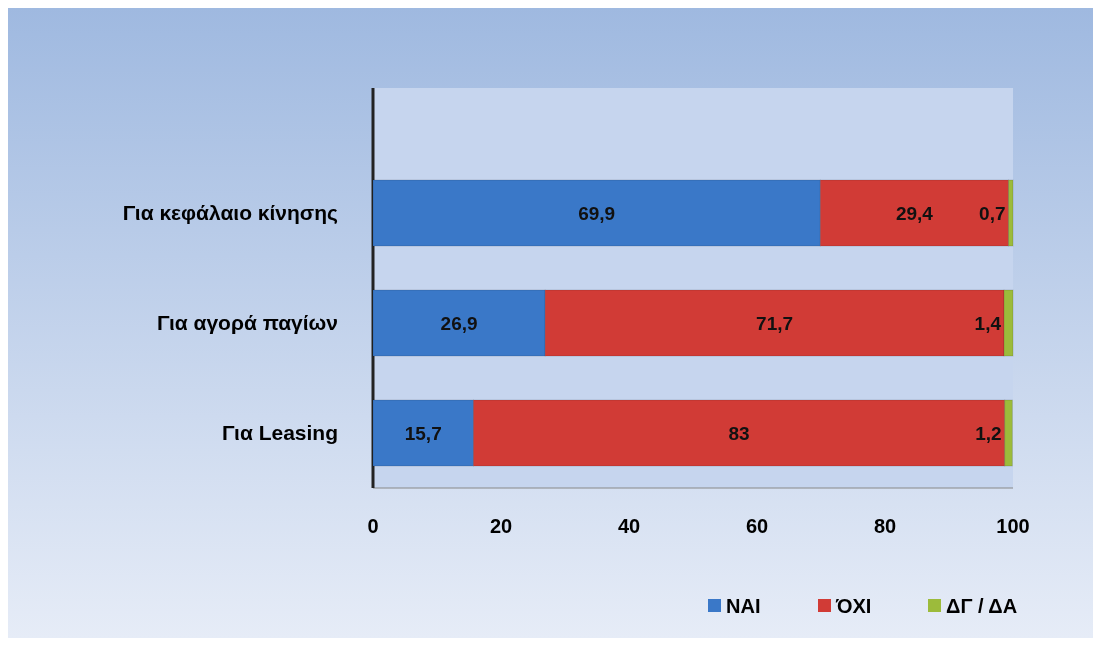 This screenshot has width=1105, height=649. I want to click on data-label: 69,9, so click(597, 213).